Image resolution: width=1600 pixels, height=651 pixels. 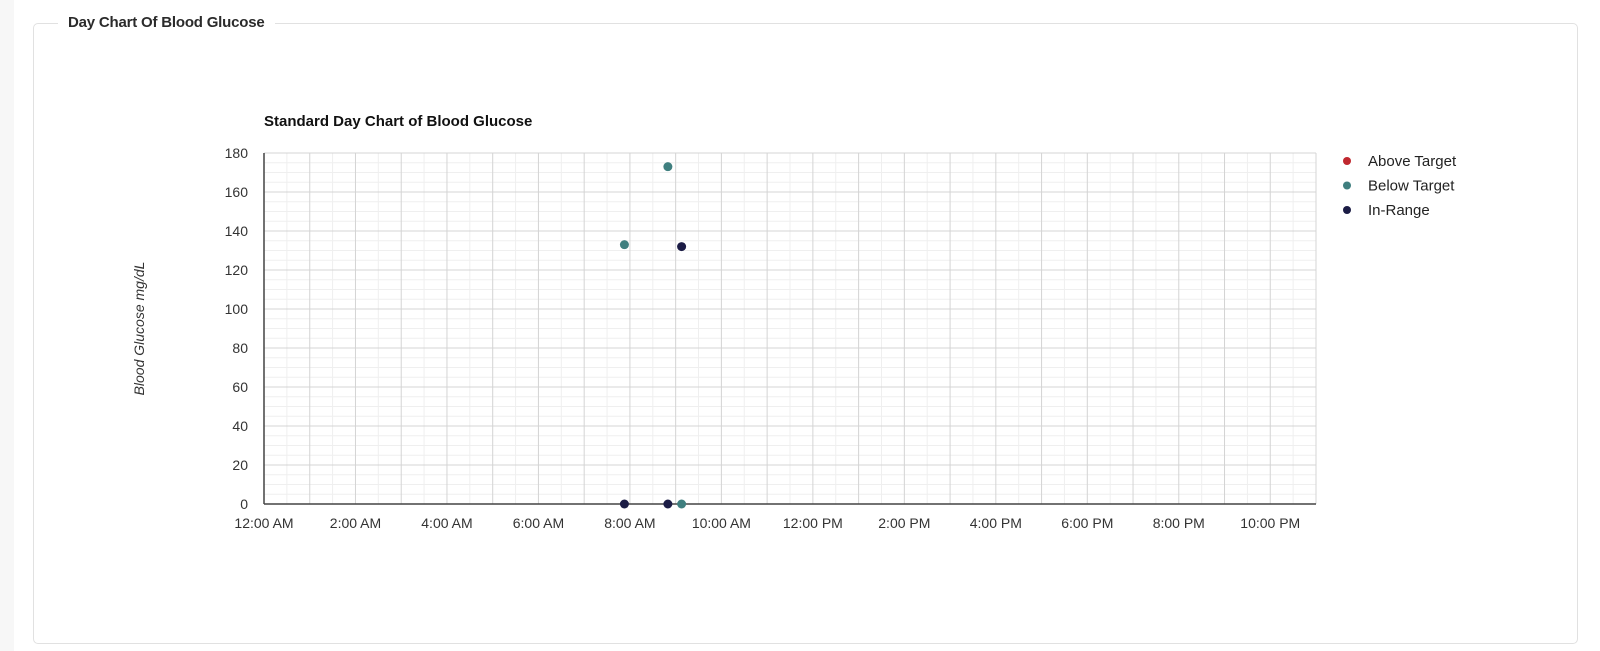 I want to click on chart-title: Standard Day Chart of Blood Glucose, so click(x=398, y=121).